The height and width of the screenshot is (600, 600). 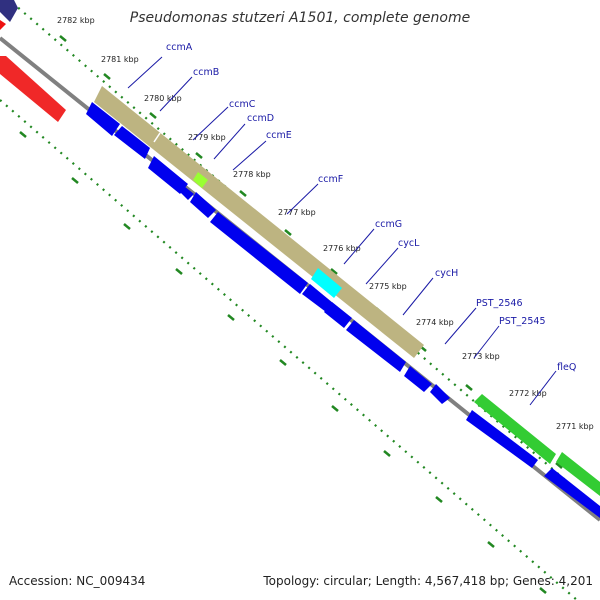 What do you see at coordinates (206, 72) in the screenshot?
I see `gene-label: ccmB` at bounding box center [206, 72].